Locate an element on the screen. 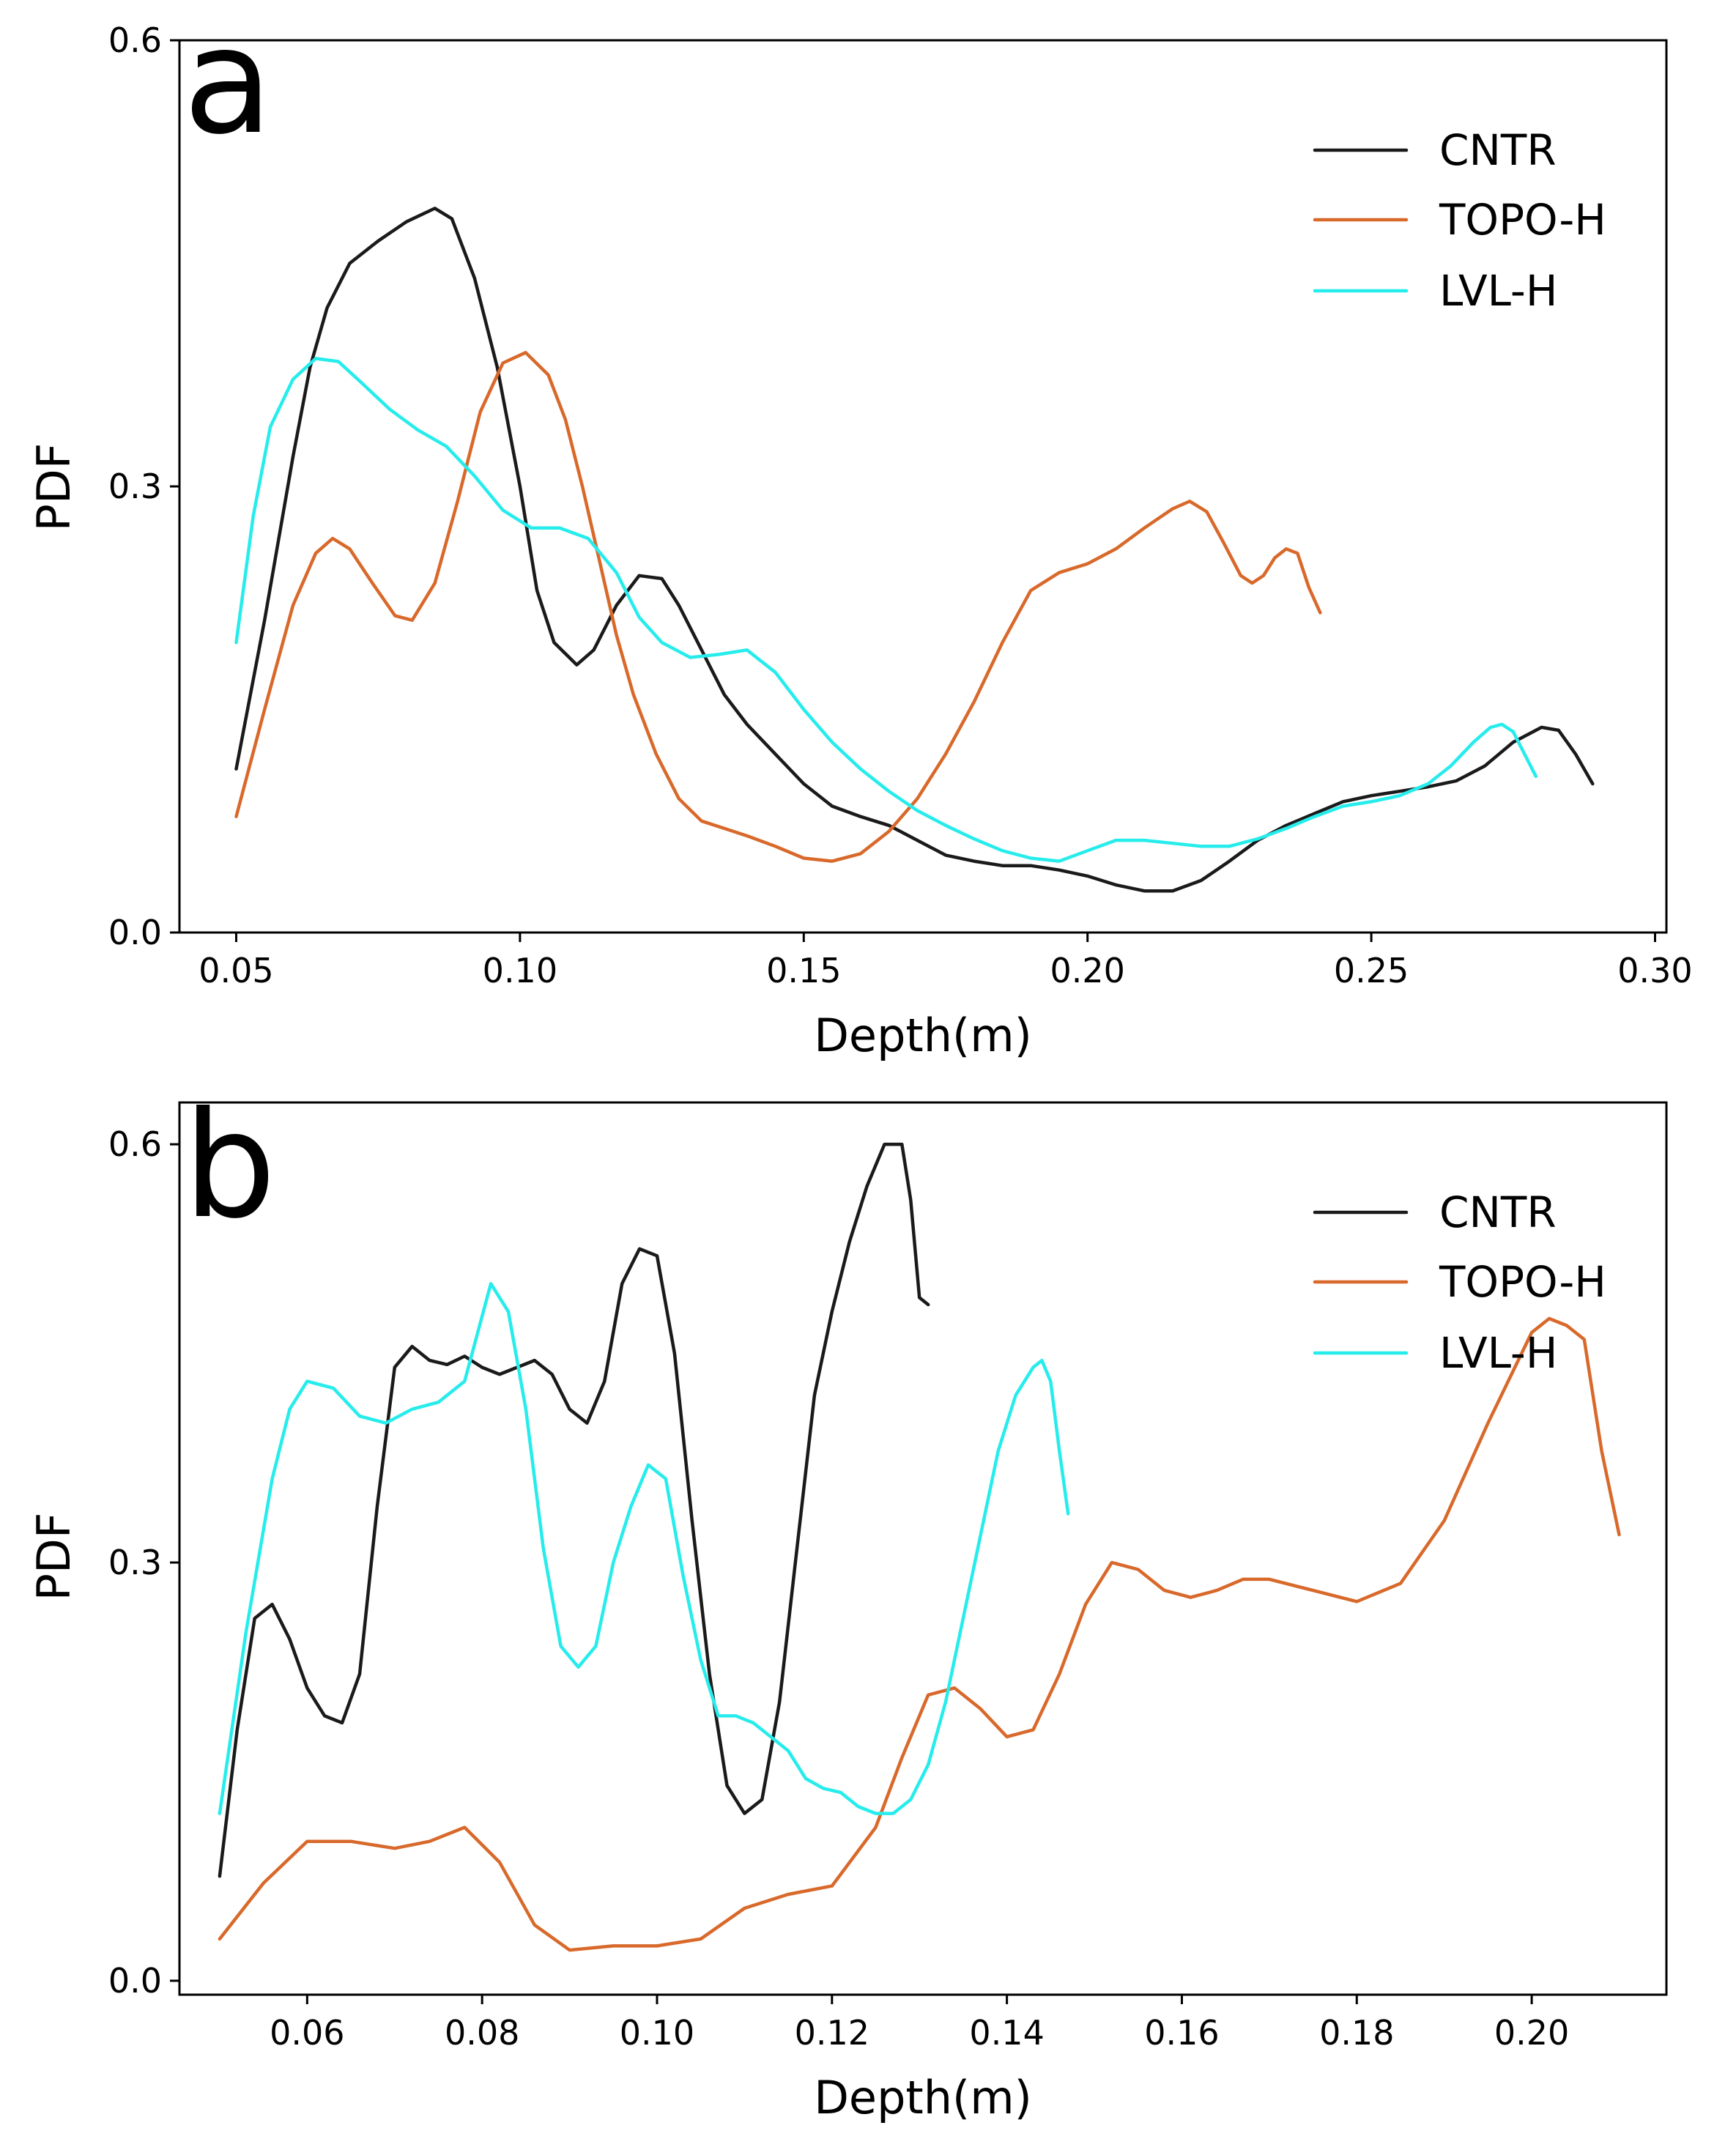  panel-a-letter: a is located at coordinates (228, 84).